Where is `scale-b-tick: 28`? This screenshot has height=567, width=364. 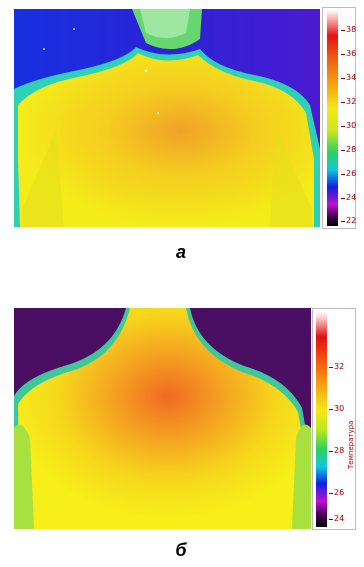
scale-b-tick: 28 is located at coordinates (339, 450).